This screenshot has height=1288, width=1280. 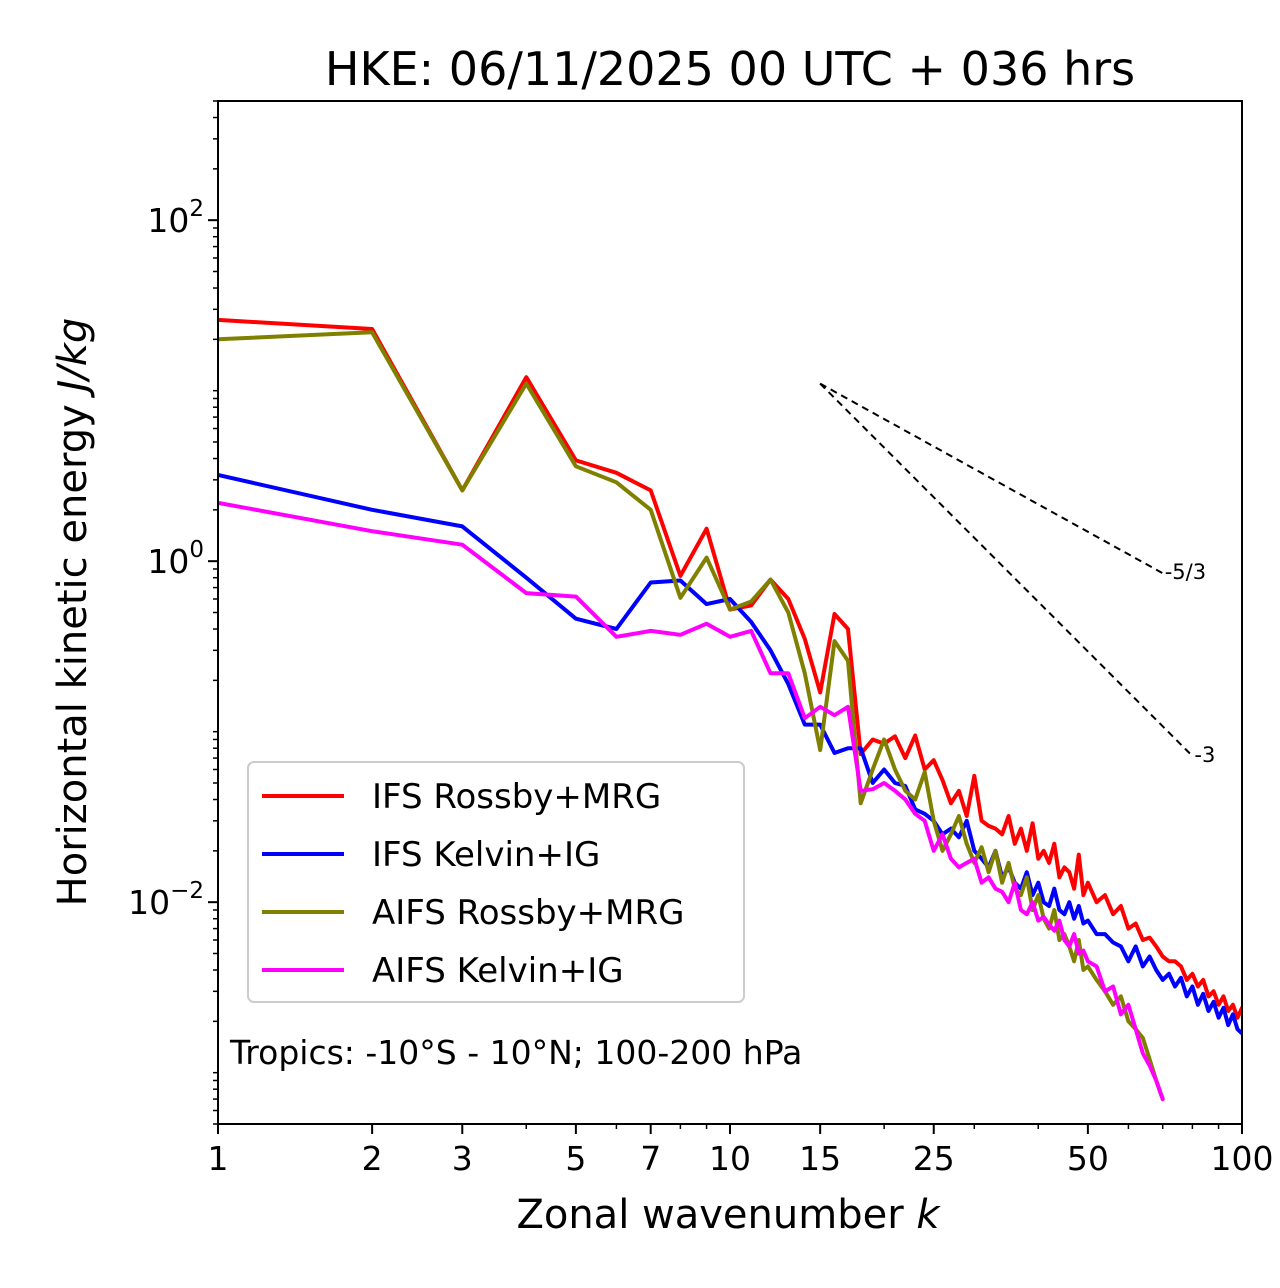 I want to click on legend-label-aifs-kelvin-ig: AIFS Kelvin+IG, so click(x=498, y=971).